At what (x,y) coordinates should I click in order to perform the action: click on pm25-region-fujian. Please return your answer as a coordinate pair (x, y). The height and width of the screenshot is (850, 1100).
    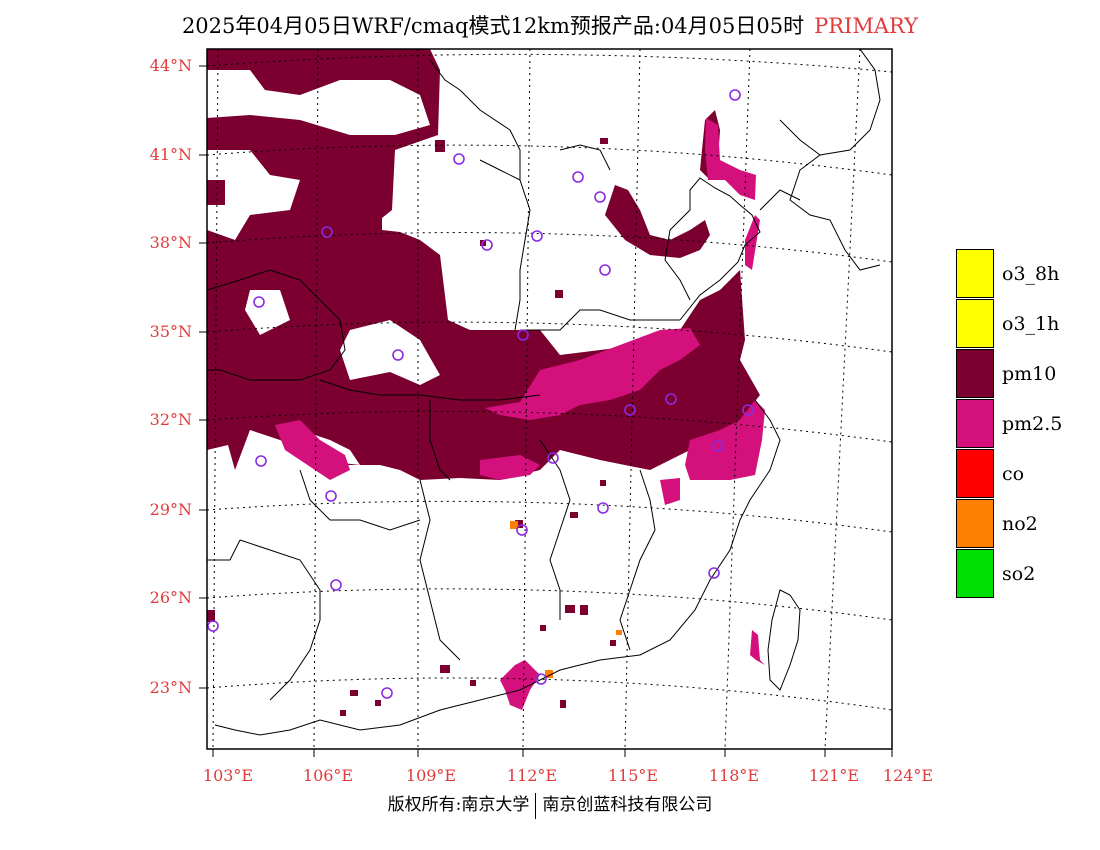
    Looking at the image, I should click on (670, 491).